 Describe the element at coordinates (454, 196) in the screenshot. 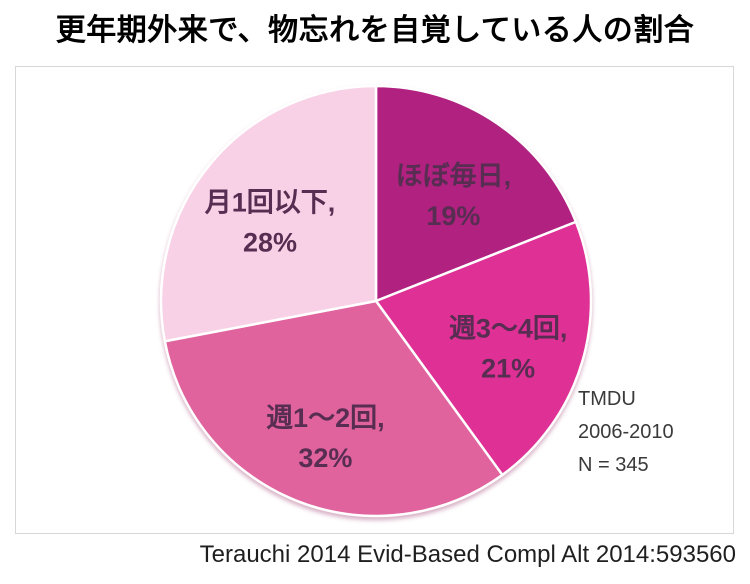

I see `pie-label-0: ほぼ毎日, 19%` at that location.